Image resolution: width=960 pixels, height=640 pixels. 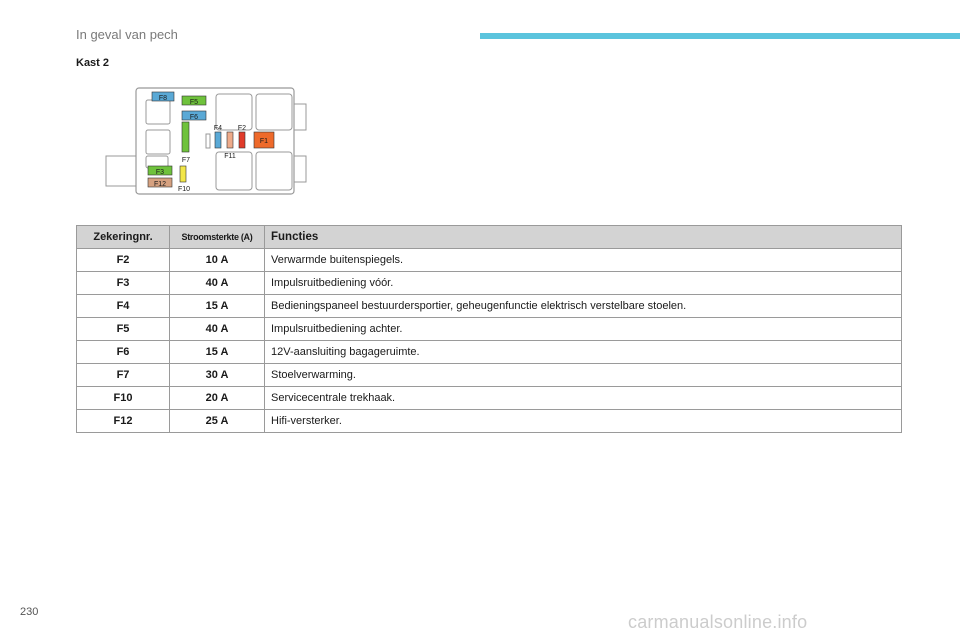 What do you see at coordinates (720, 36) in the screenshot?
I see `header-accent-bar` at bounding box center [720, 36].